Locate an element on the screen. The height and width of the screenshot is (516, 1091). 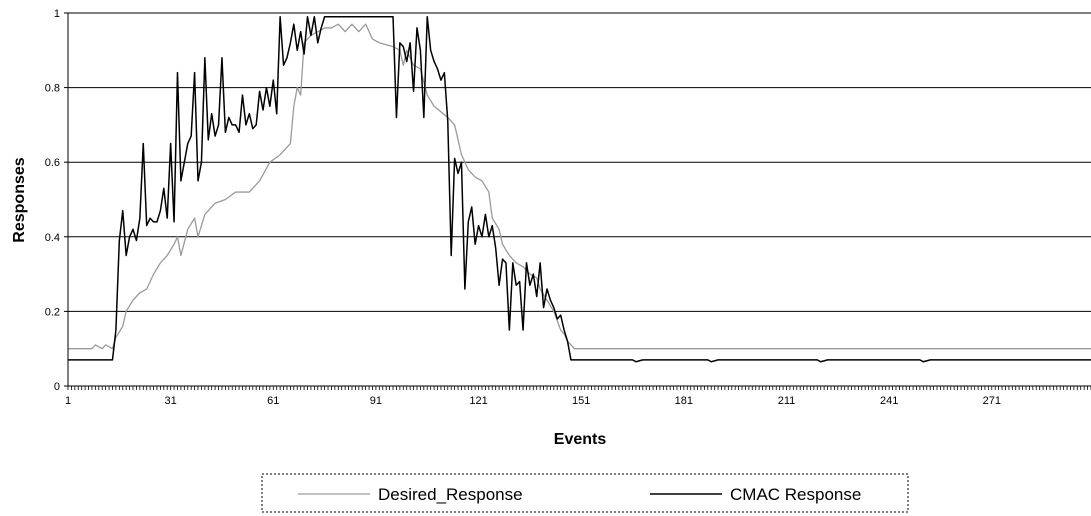
y-tick-label: 0.6 is located at coordinates (52, 163).